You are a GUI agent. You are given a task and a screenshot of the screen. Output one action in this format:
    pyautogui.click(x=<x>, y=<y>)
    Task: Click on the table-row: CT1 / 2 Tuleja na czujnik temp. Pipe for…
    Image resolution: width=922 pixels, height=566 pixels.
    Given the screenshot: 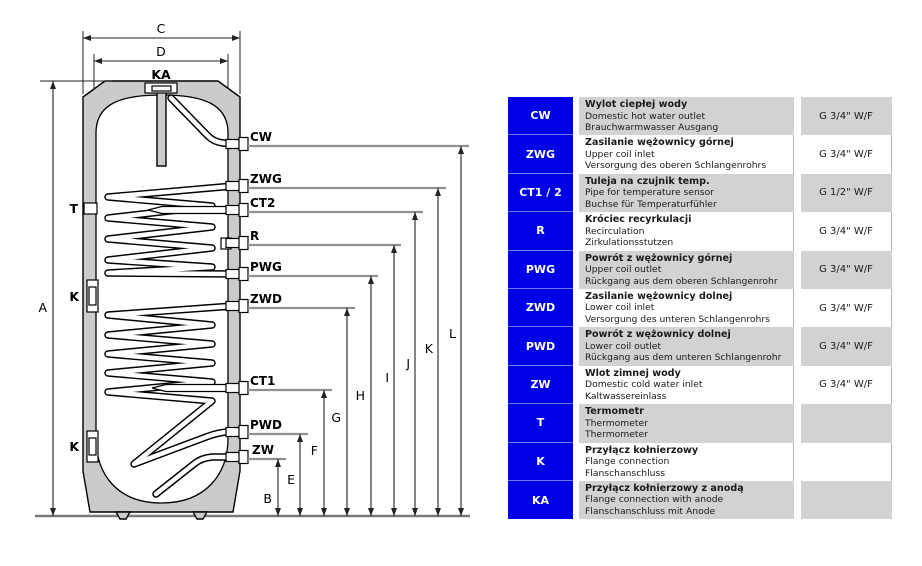 What is the action you would take?
    pyautogui.click(x=700, y=193)
    